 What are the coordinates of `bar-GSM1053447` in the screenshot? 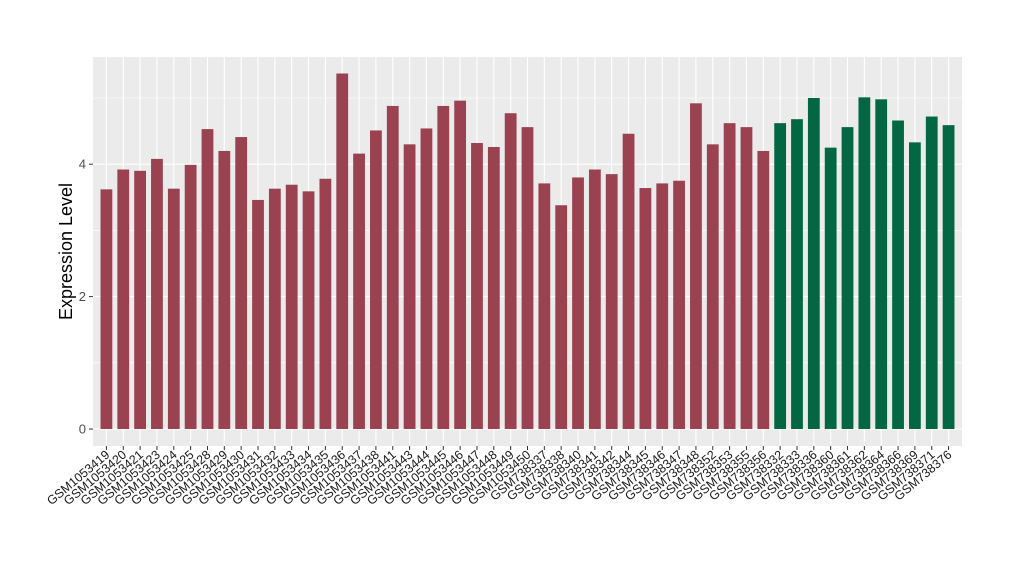 It's located at (477, 286).